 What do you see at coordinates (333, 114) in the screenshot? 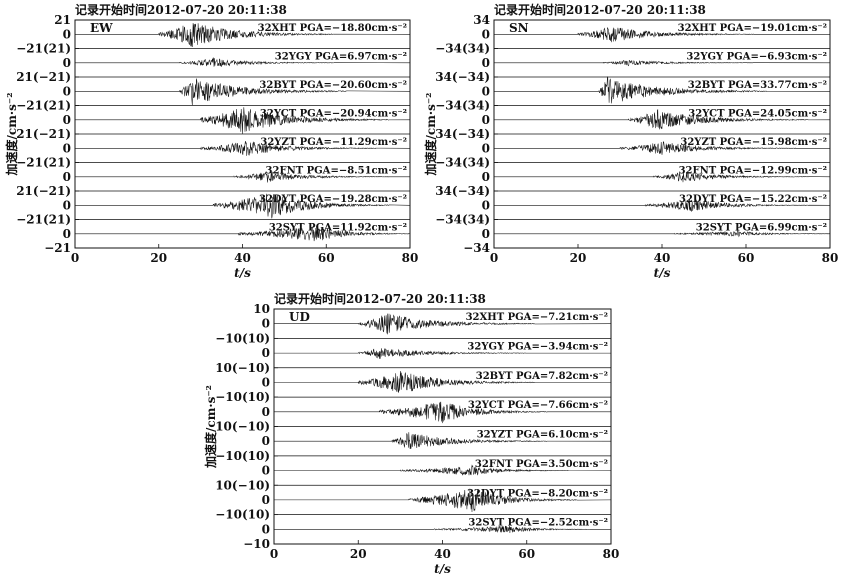
I see `trace-label-32yct: 32YCT PGA=−20.94cm·s⁻²` at bounding box center [333, 114].